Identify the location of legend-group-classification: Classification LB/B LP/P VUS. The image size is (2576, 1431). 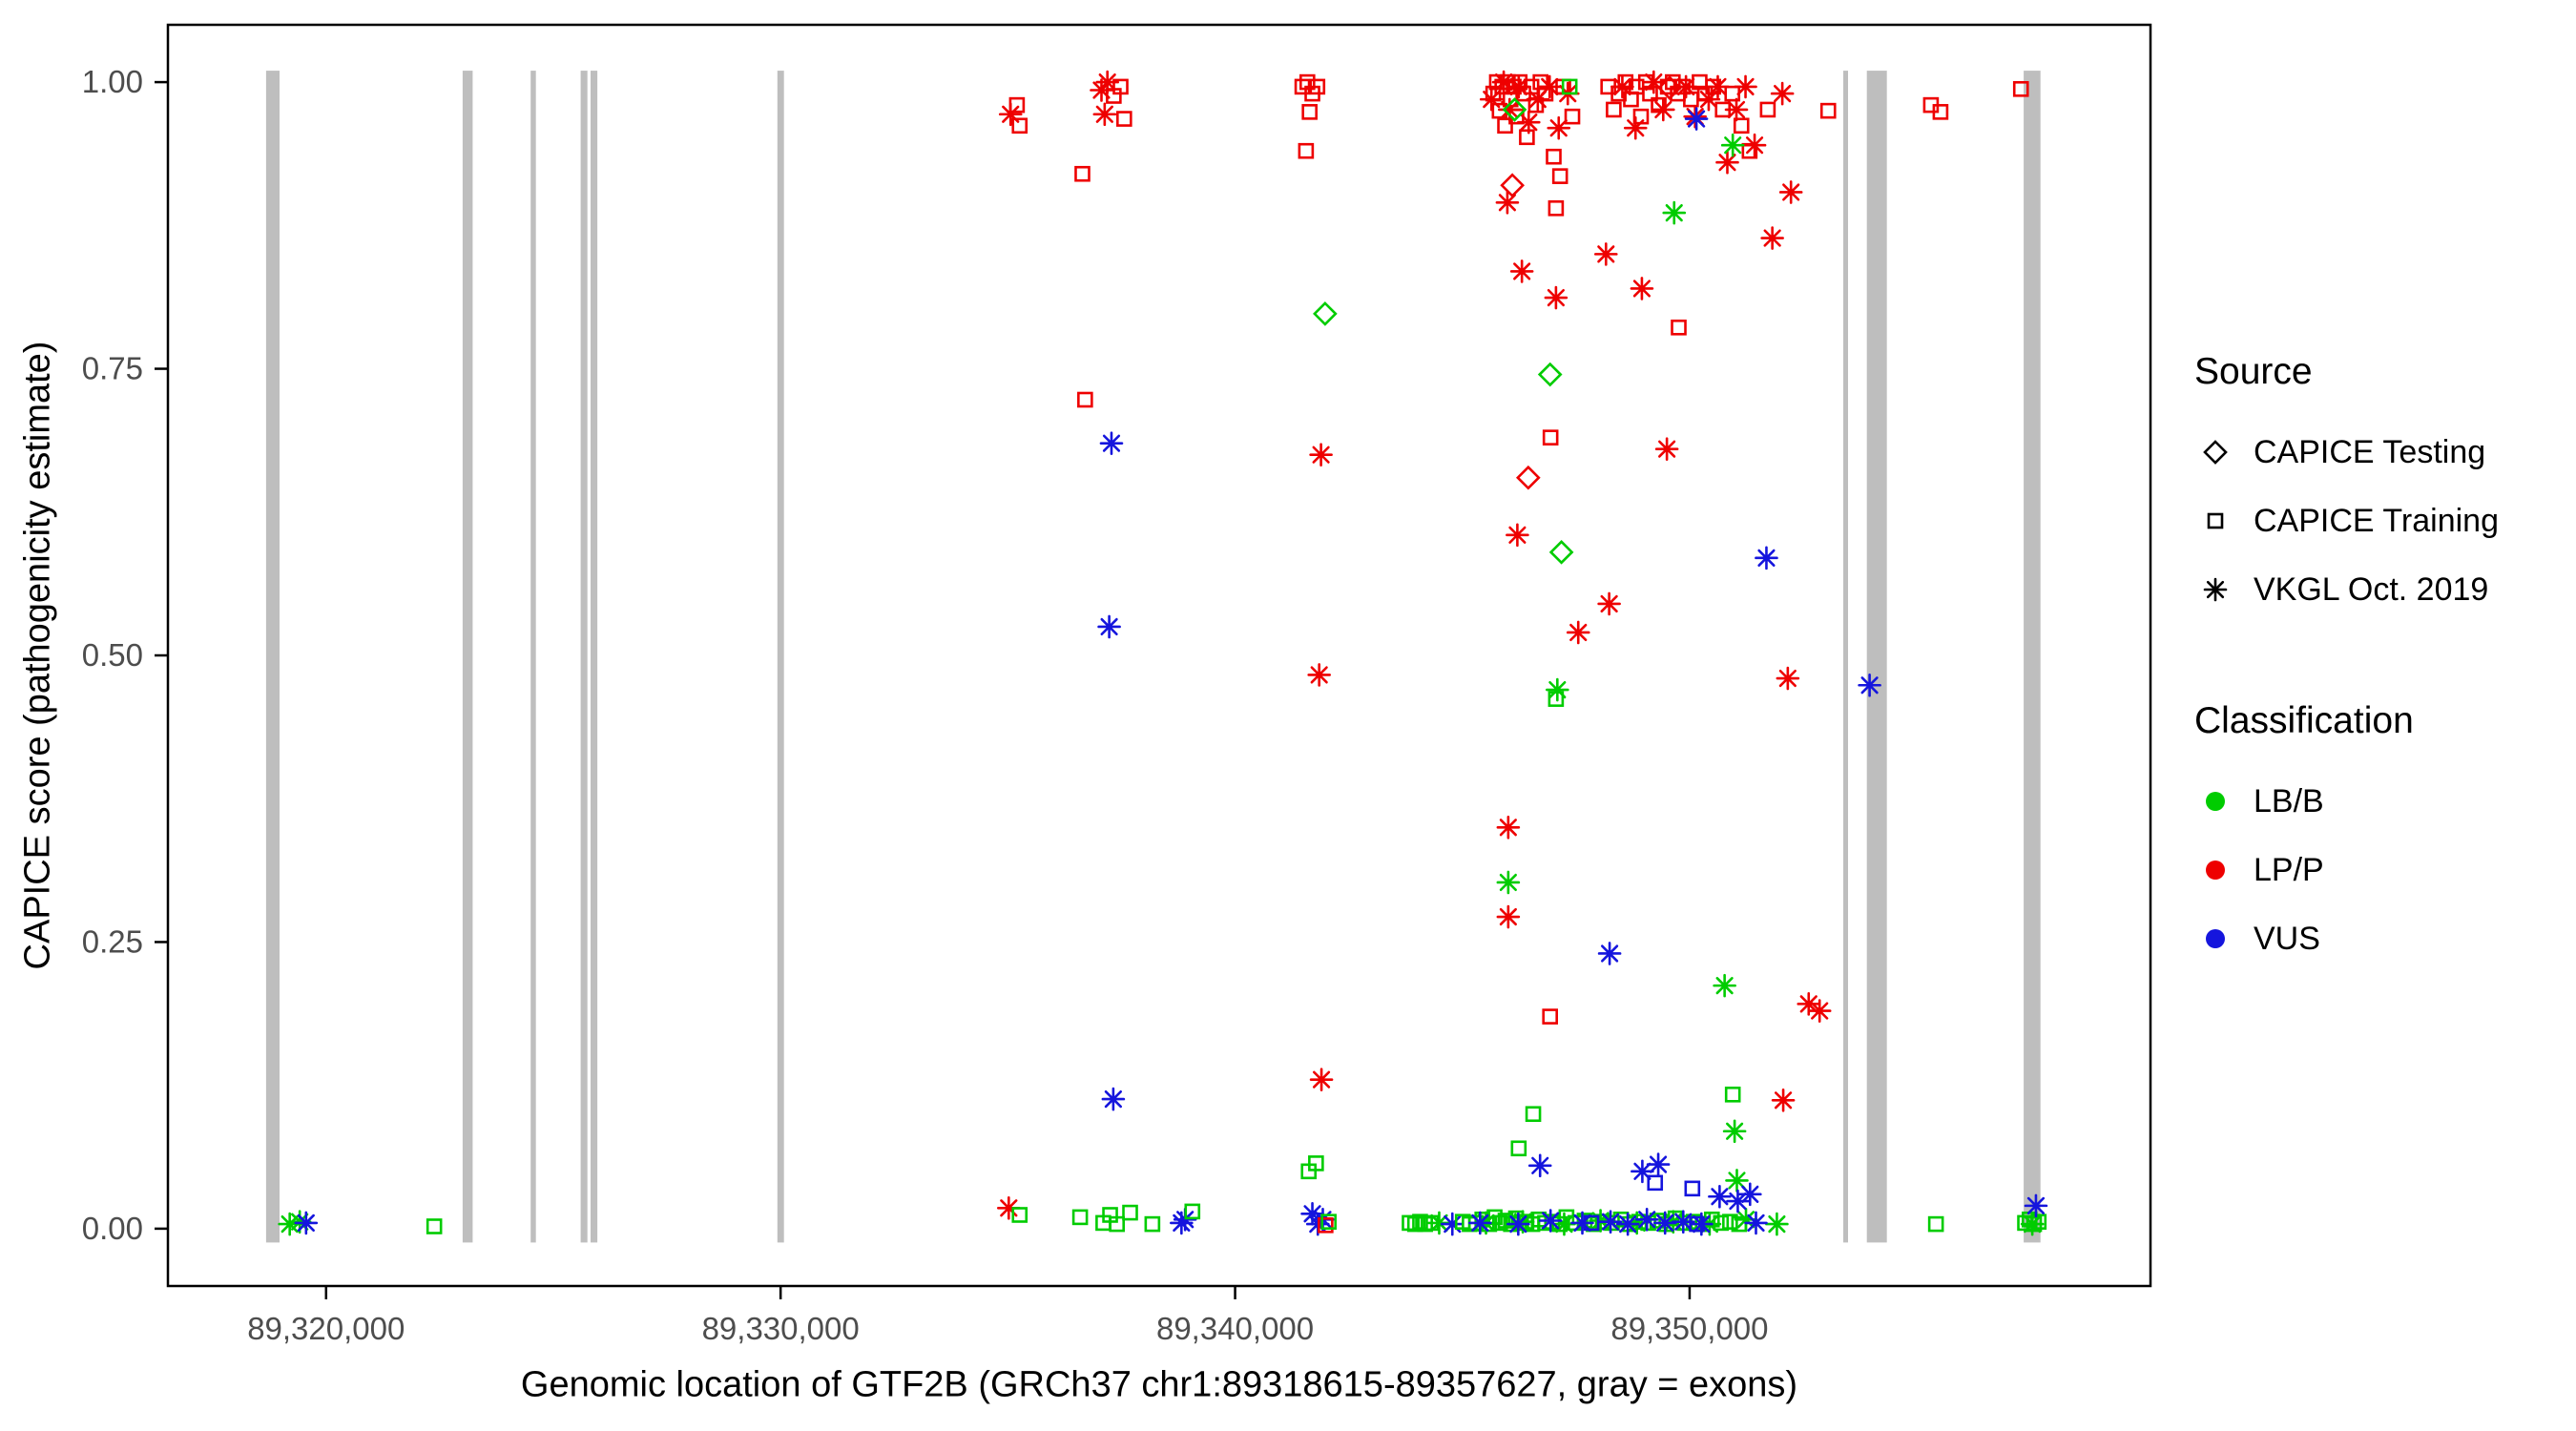
(2346, 836).